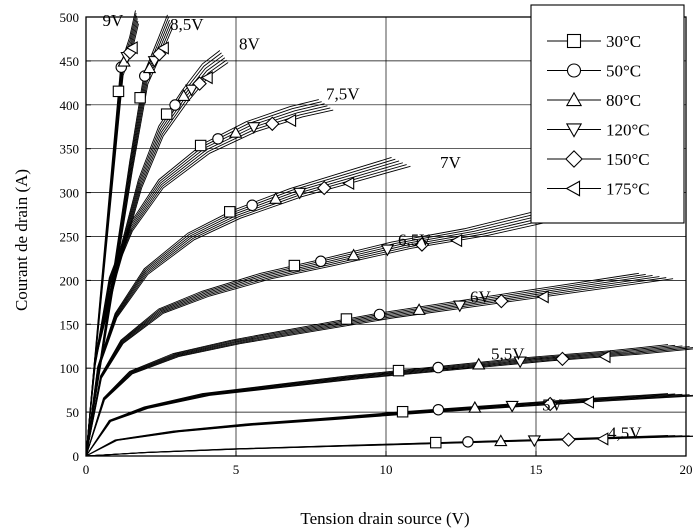  Describe the element at coordinates (70, 105) in the screenshot. I see `y-tick-label: 400` at that location.